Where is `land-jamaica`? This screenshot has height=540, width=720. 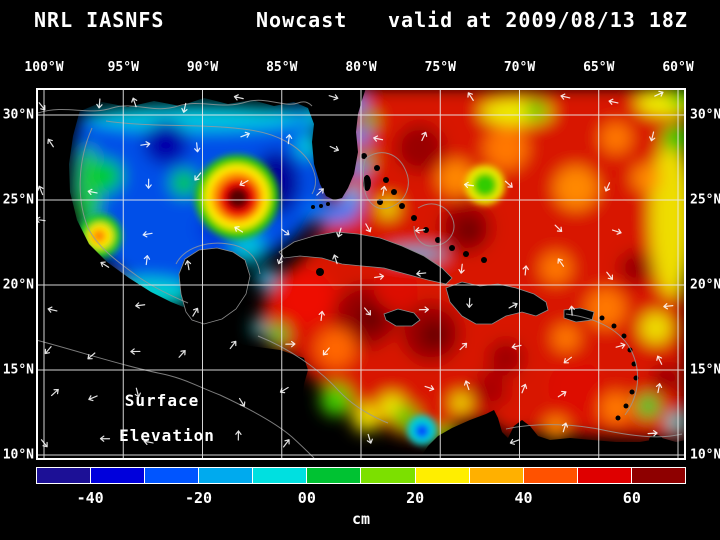
land-jamaica is located at coordinates (402, 317).